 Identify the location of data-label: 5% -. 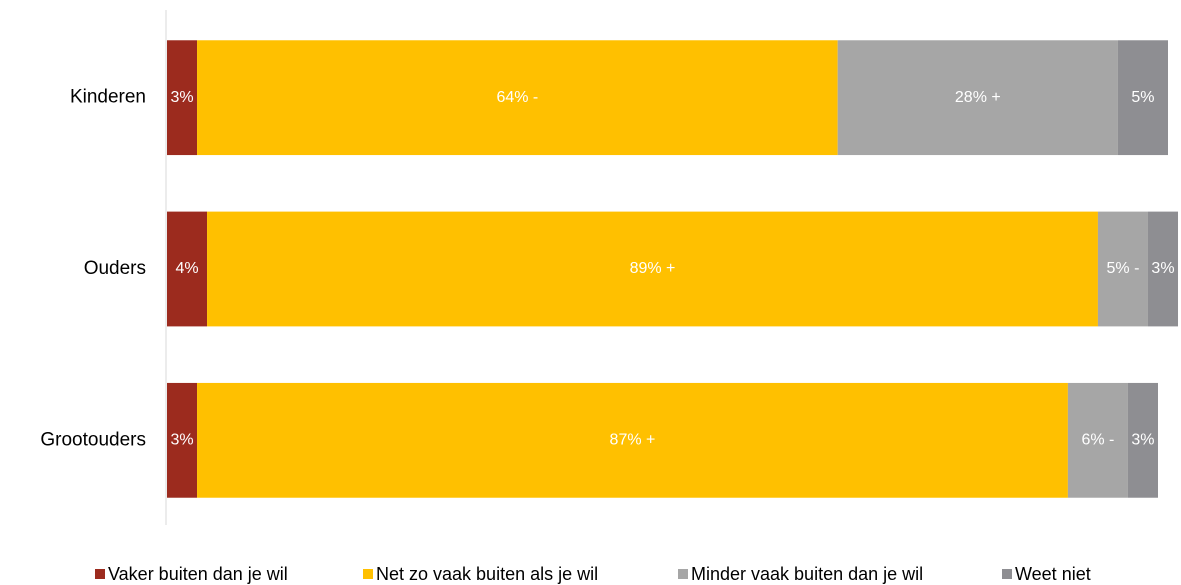
(1123, 268).